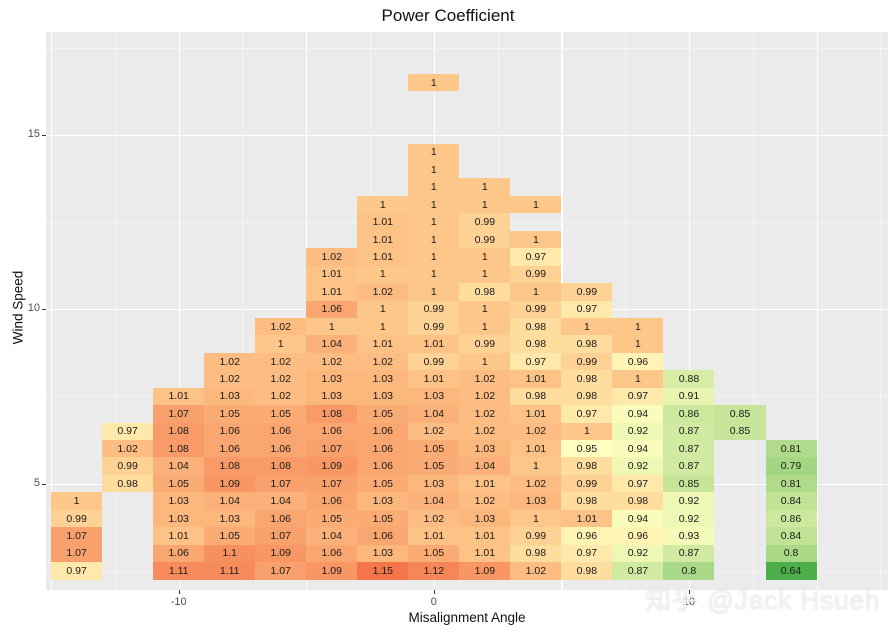 The height and width of the screenshot is (634, 896). I want to click on chart-title: Power Coefficient, so click(448, 15).